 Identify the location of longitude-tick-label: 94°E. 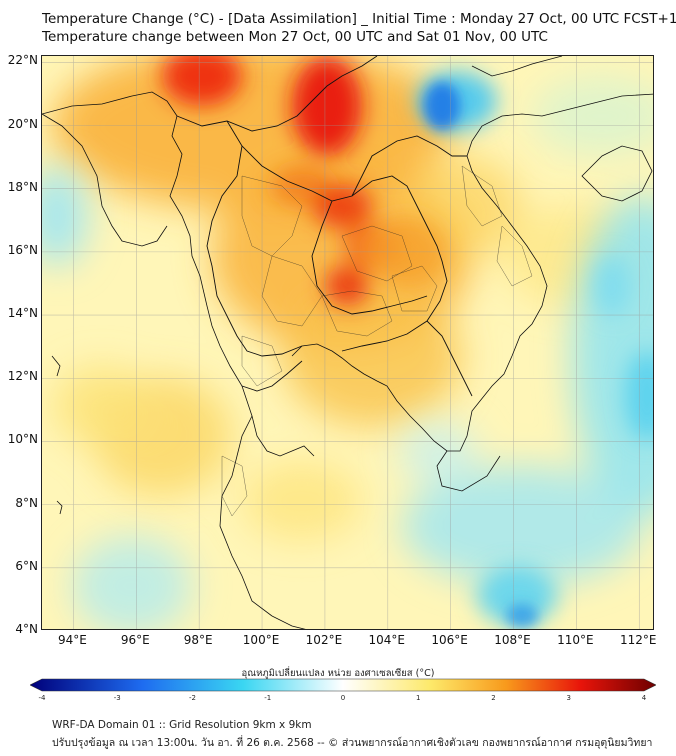
(72, 640).